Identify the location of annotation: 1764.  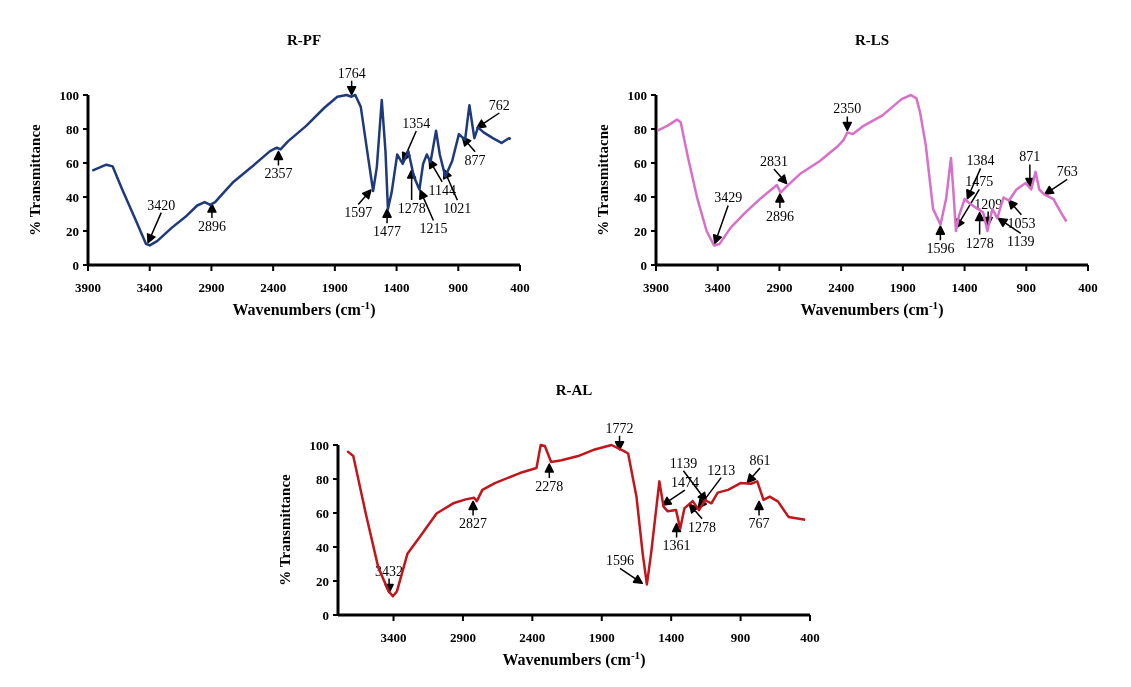
(351, 73).